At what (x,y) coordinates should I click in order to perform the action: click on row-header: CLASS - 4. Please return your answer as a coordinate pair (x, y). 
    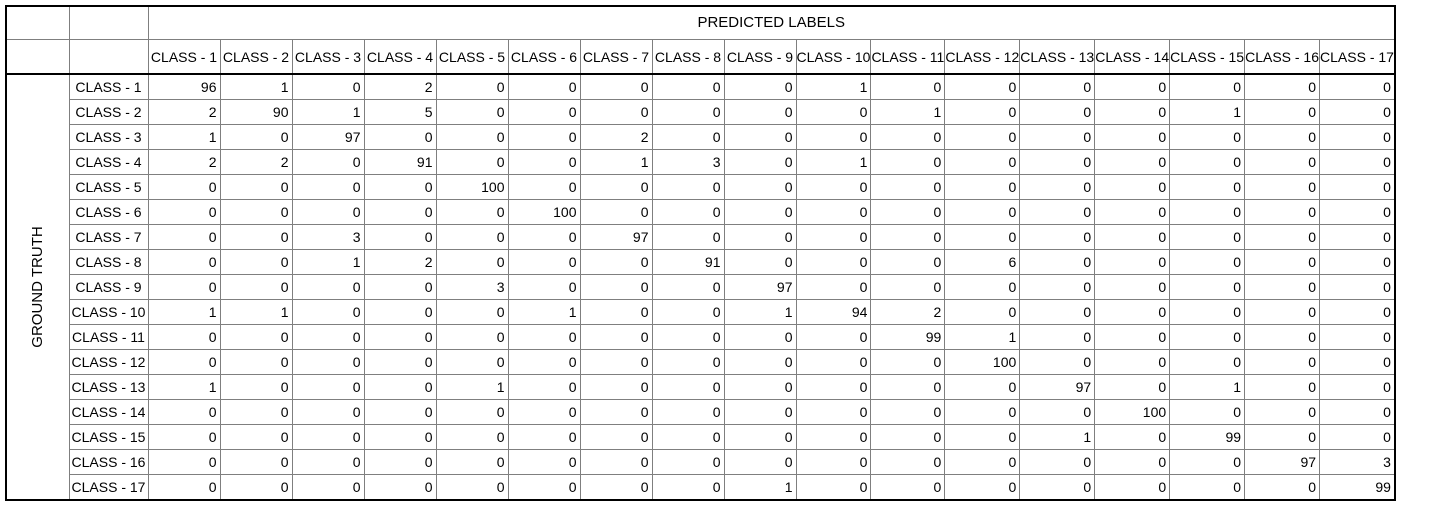
    Looking at the image, I should click on (108, 162).